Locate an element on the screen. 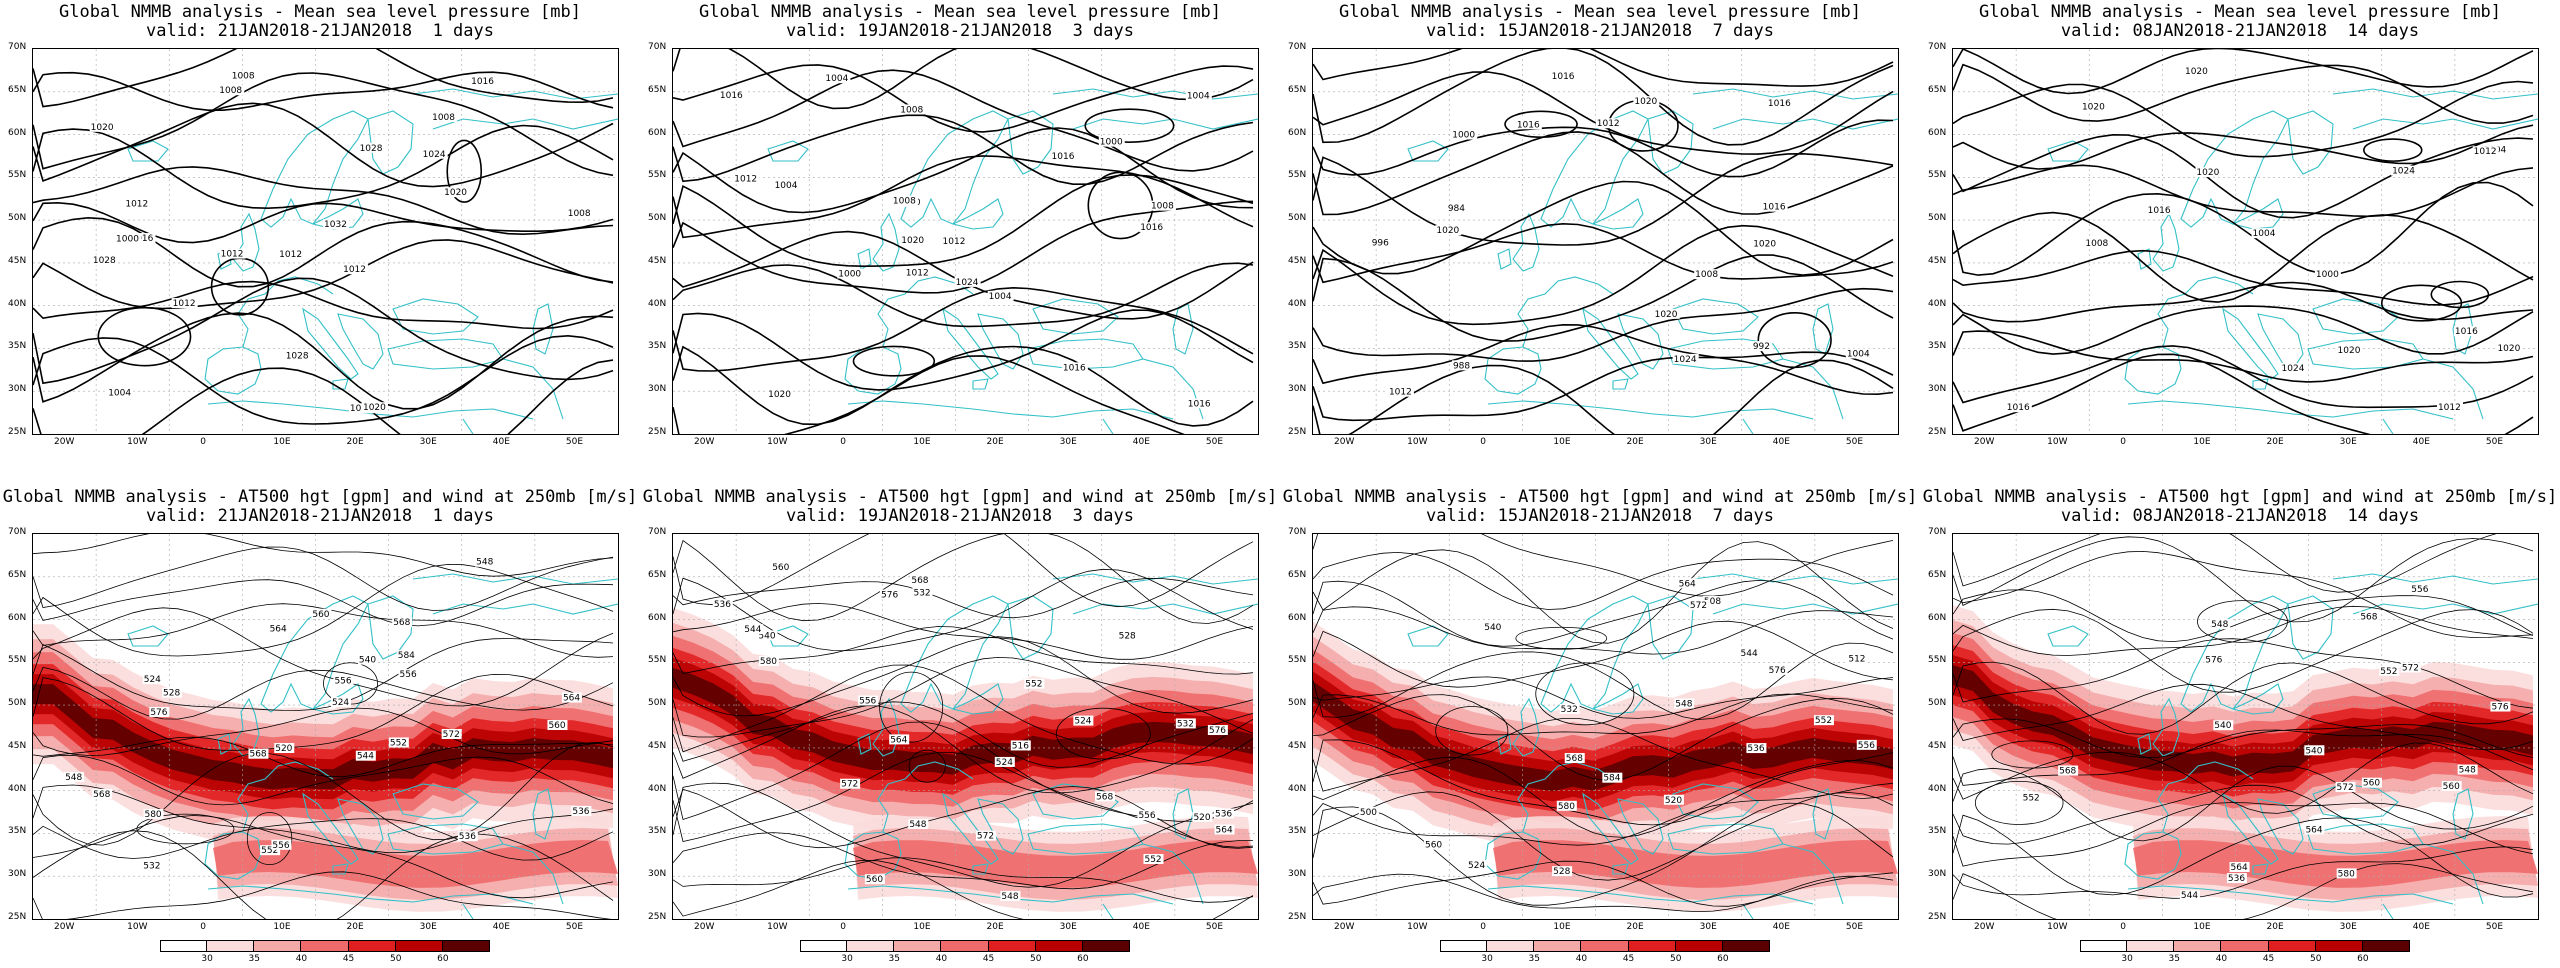 Image resolution: width=2560 pixels, height=968 pixels. contour-label: 540 is located at coordinates (2313, 751).